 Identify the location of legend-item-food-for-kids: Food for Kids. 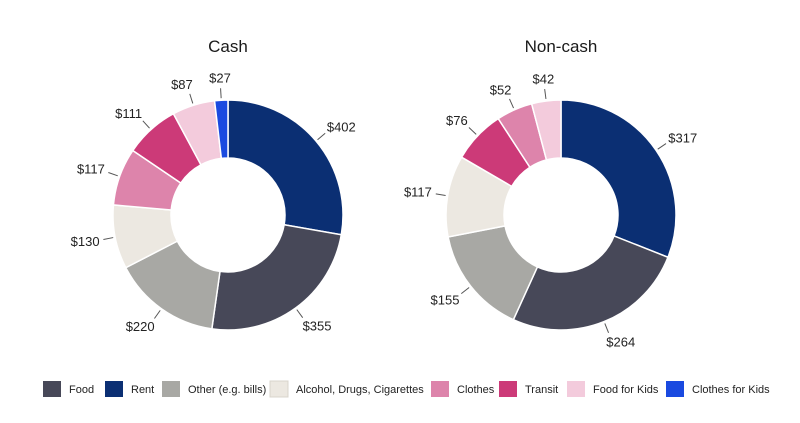
(613, 389).